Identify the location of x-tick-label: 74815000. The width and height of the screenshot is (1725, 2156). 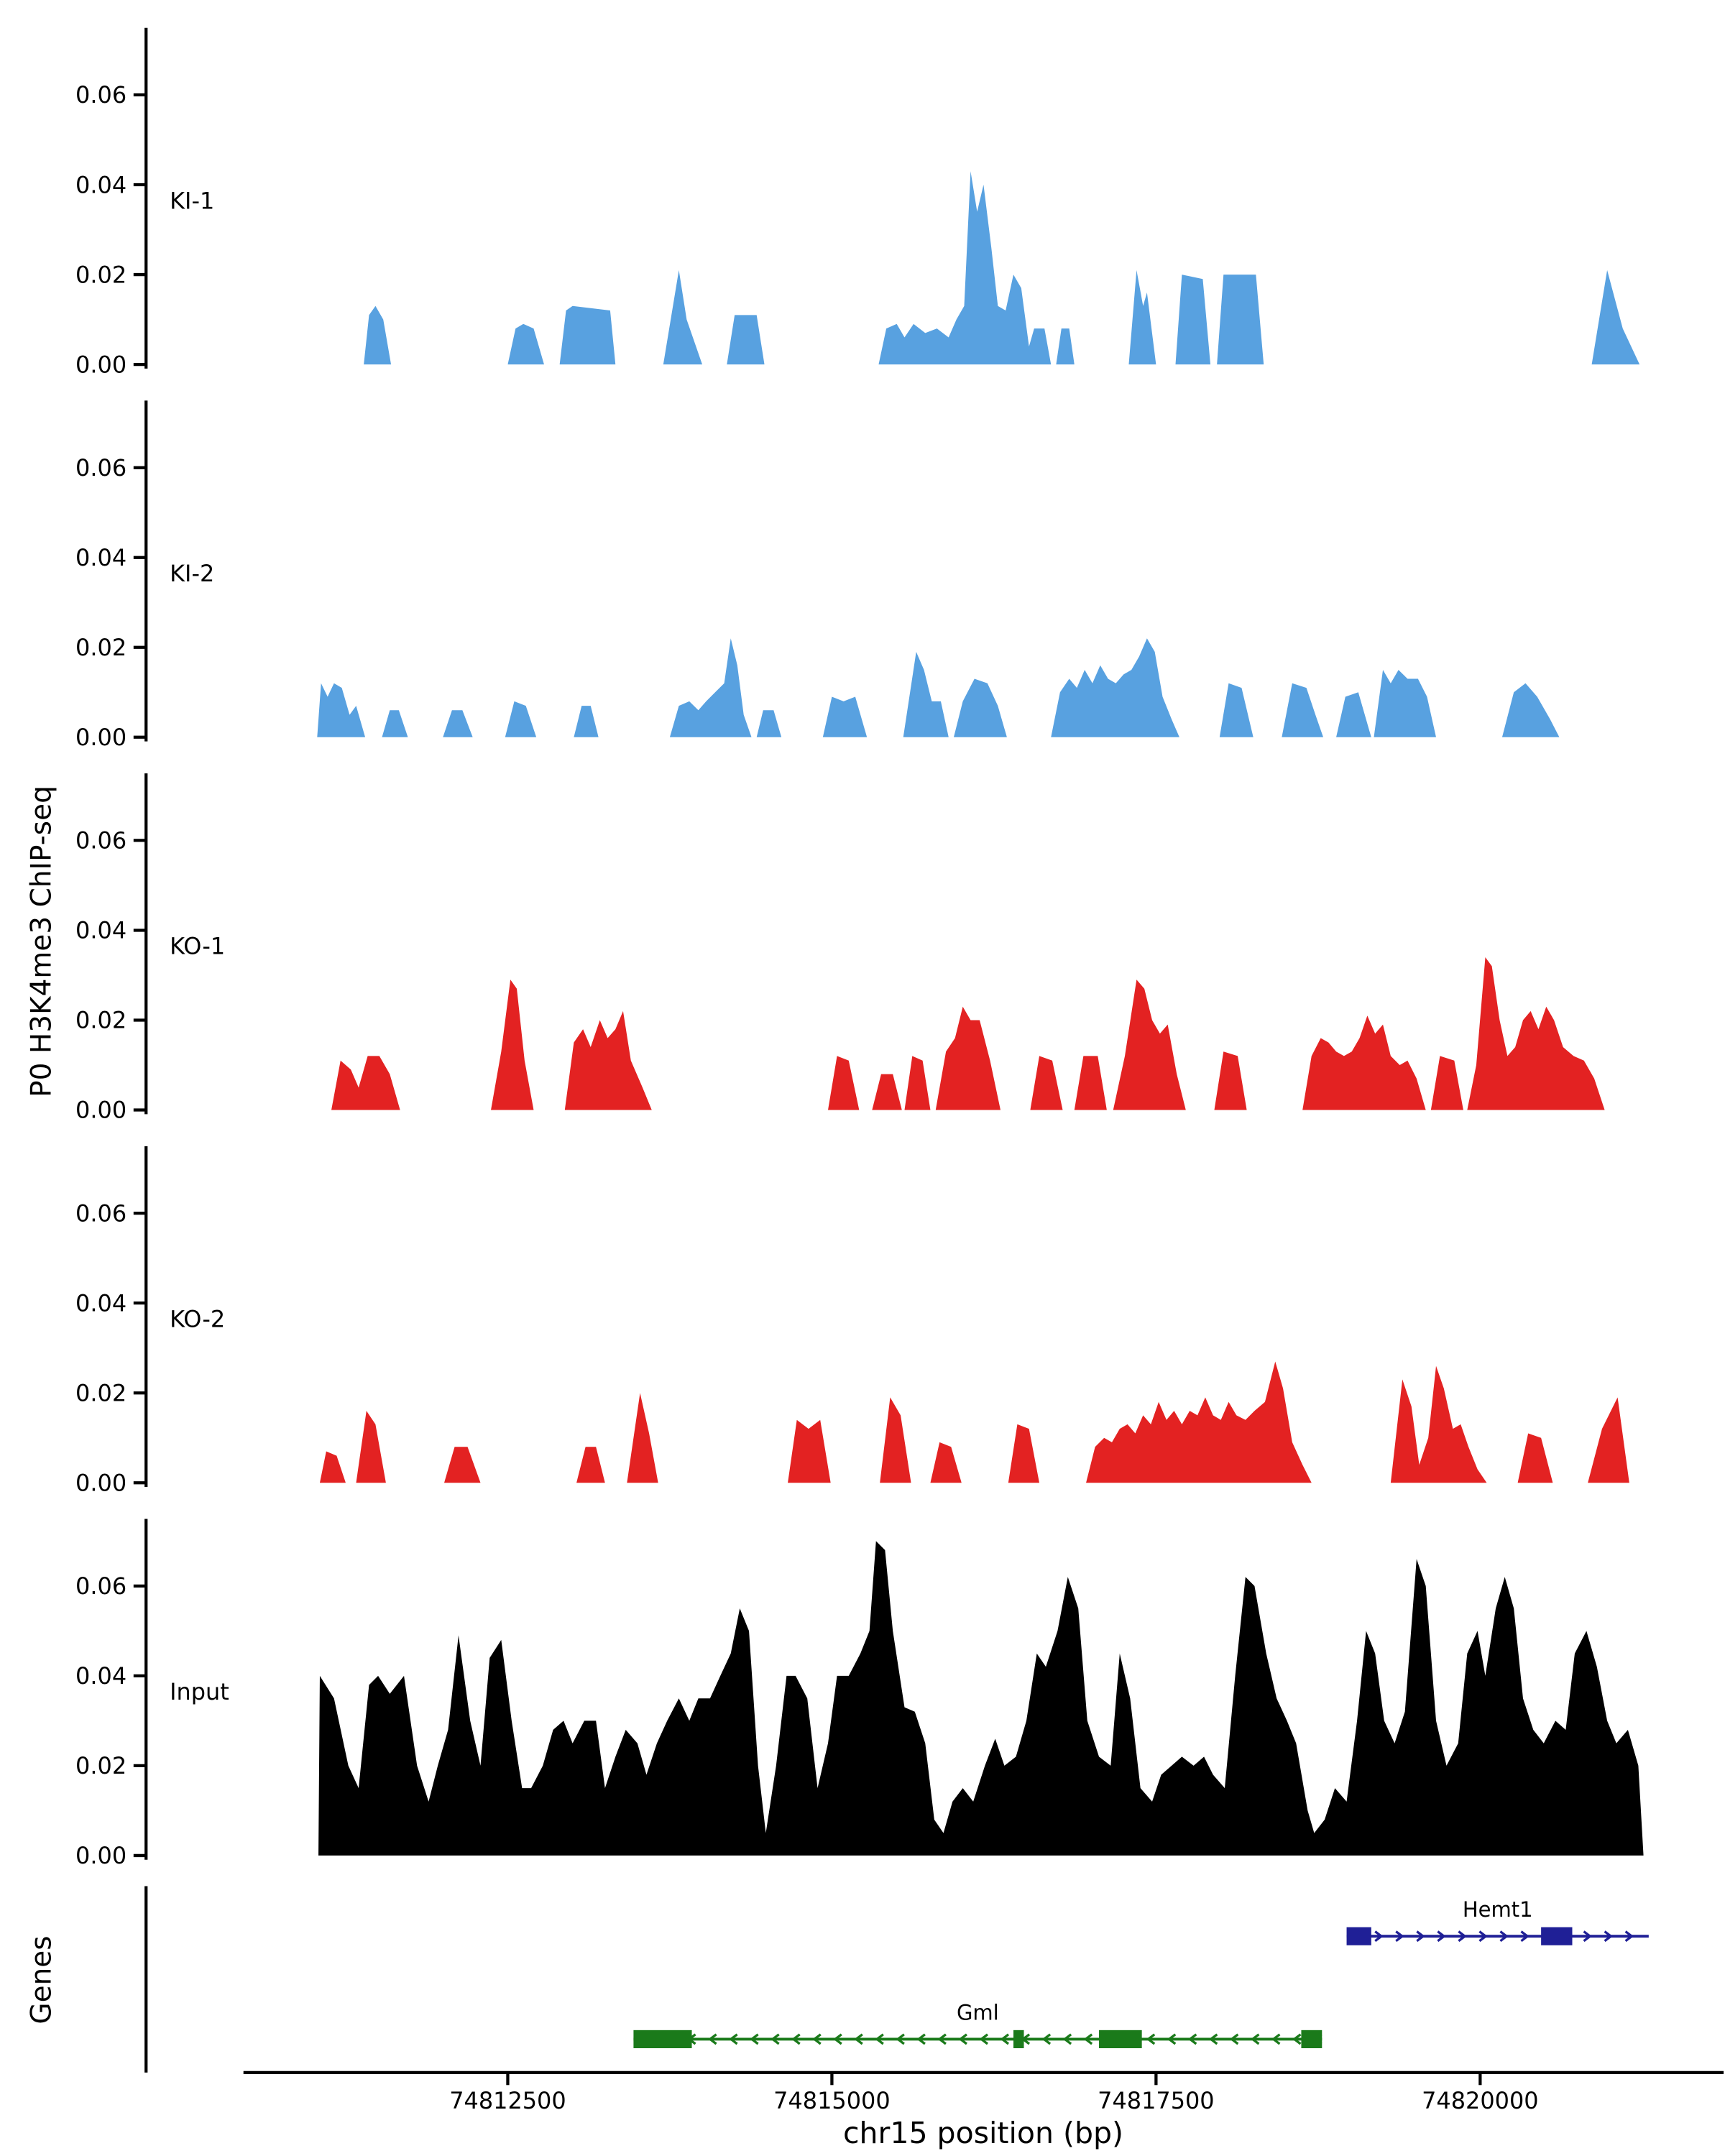
(831, 2100).